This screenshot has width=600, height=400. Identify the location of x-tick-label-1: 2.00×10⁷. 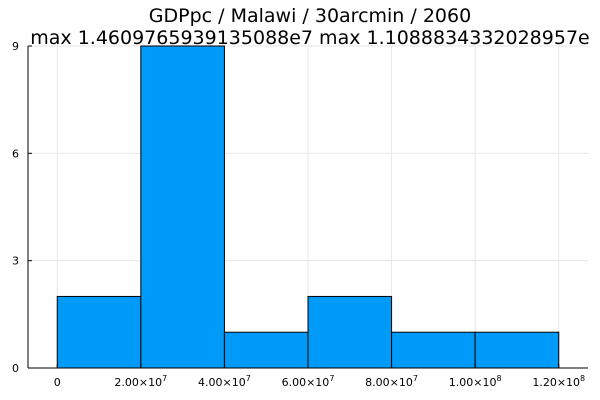
(140, 381).